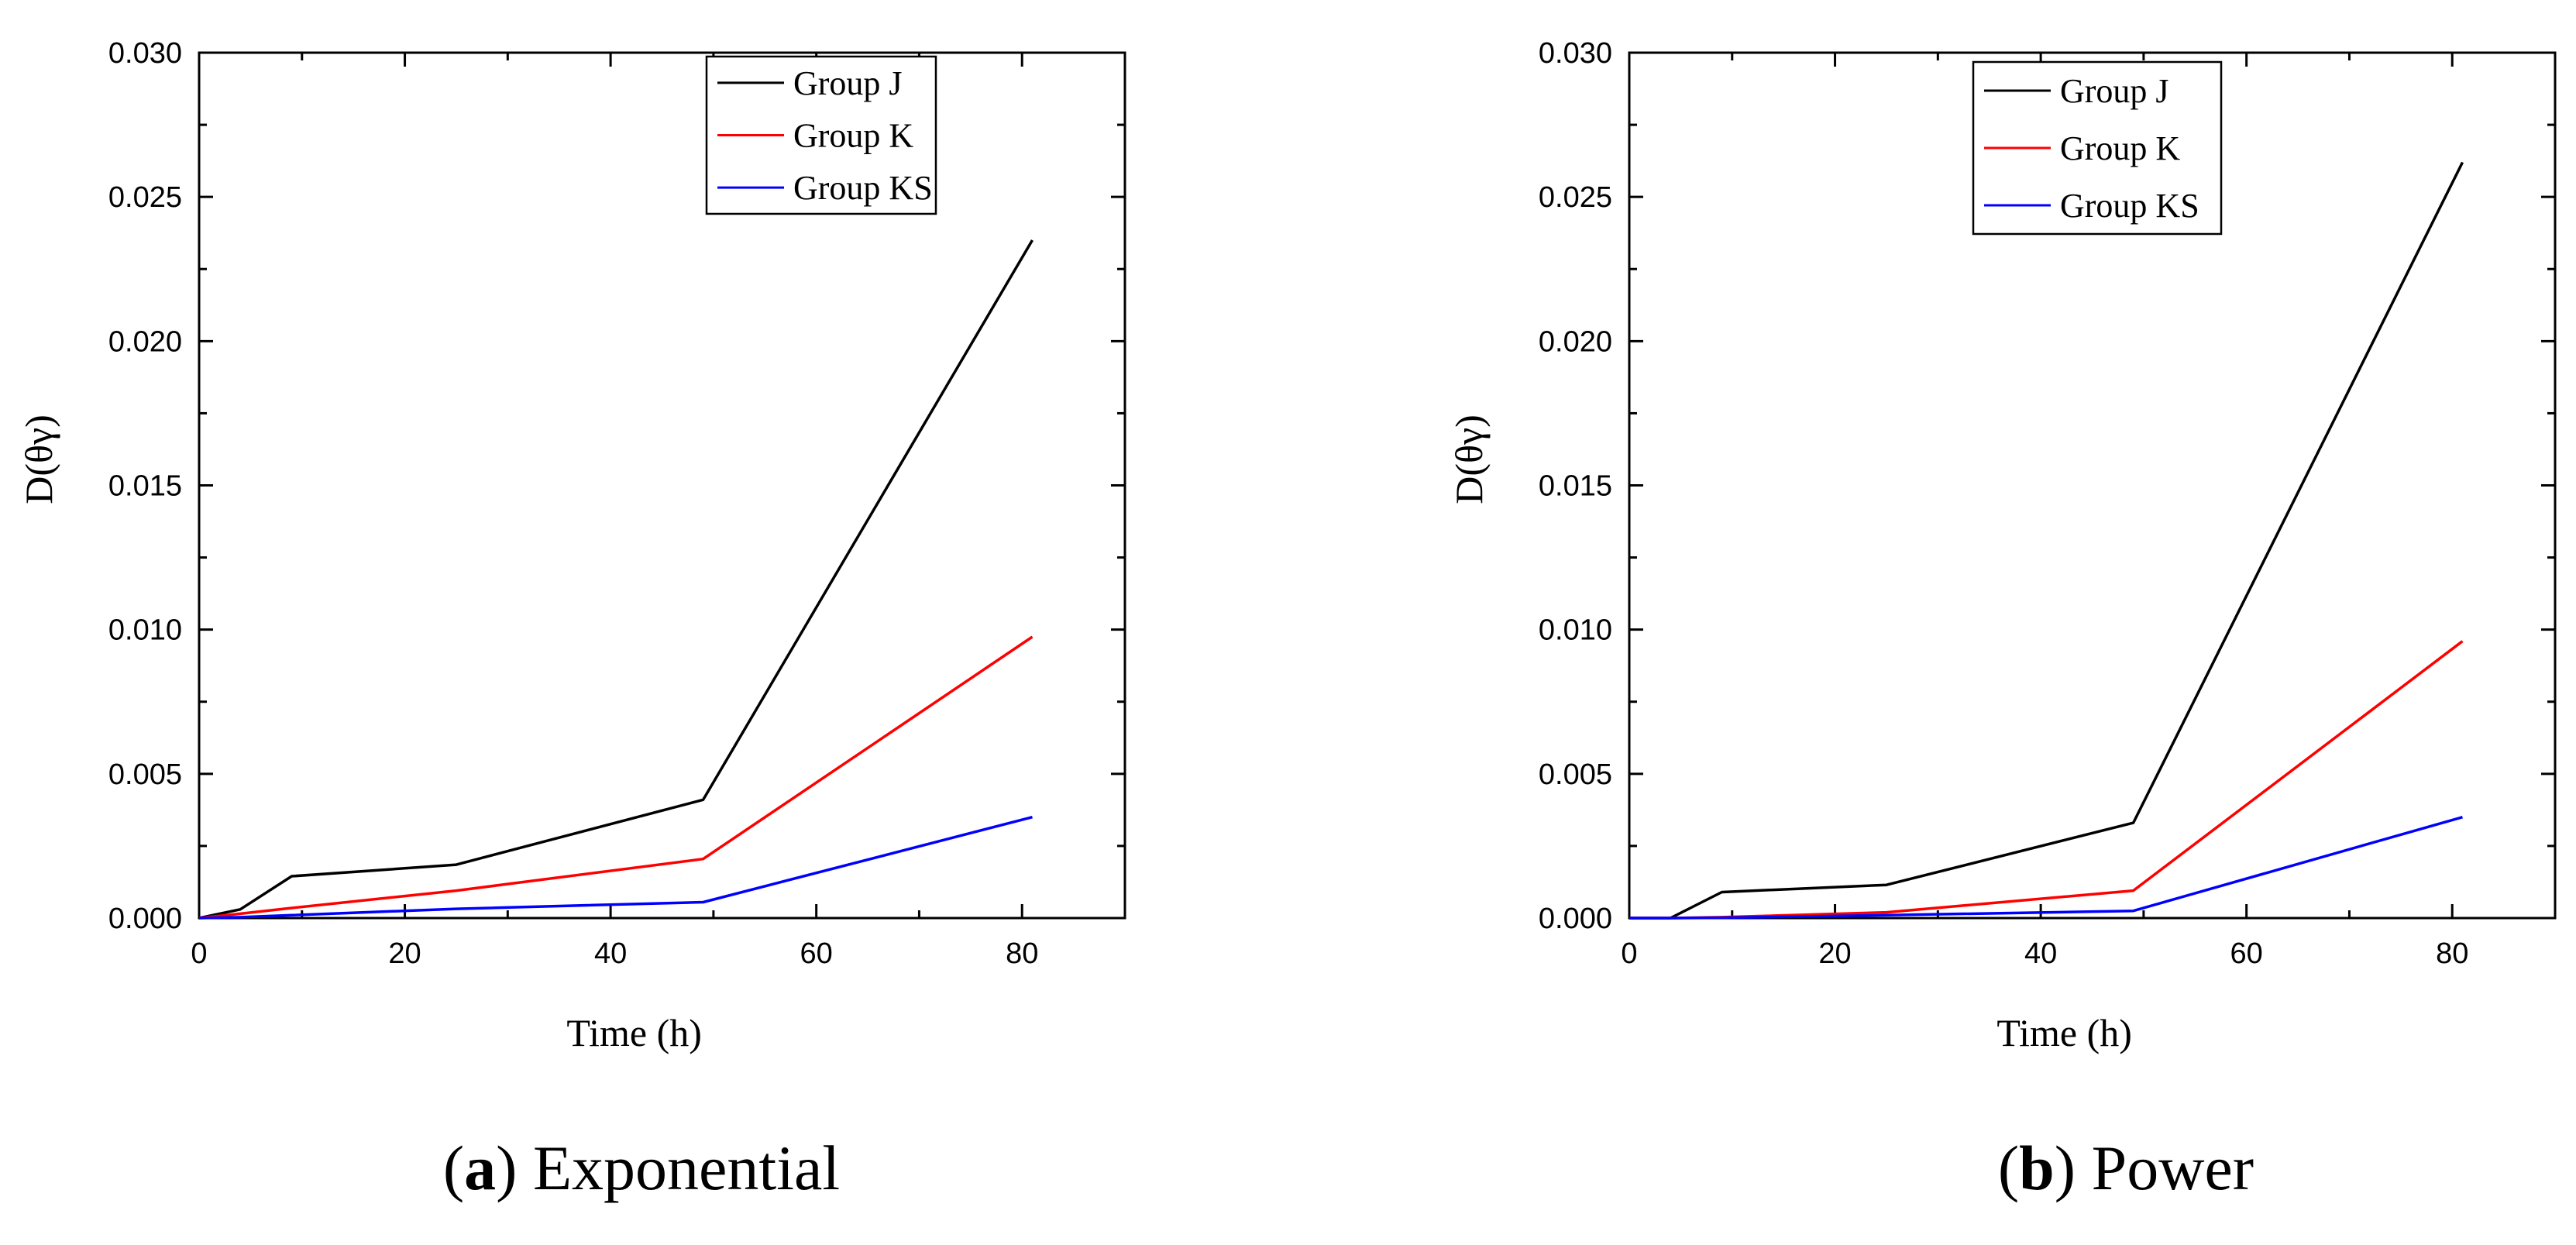  I want to click on figure-caption: (b) Power, so click(2126, 1168).